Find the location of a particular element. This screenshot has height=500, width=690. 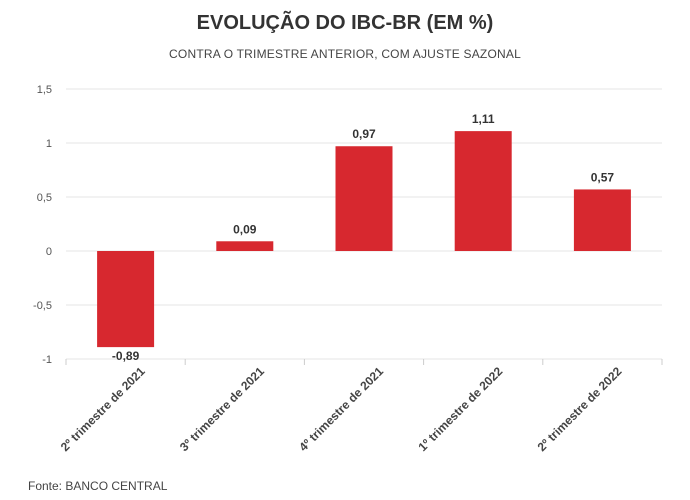

data-label: -0,89 is located at coordinates (126, 356).